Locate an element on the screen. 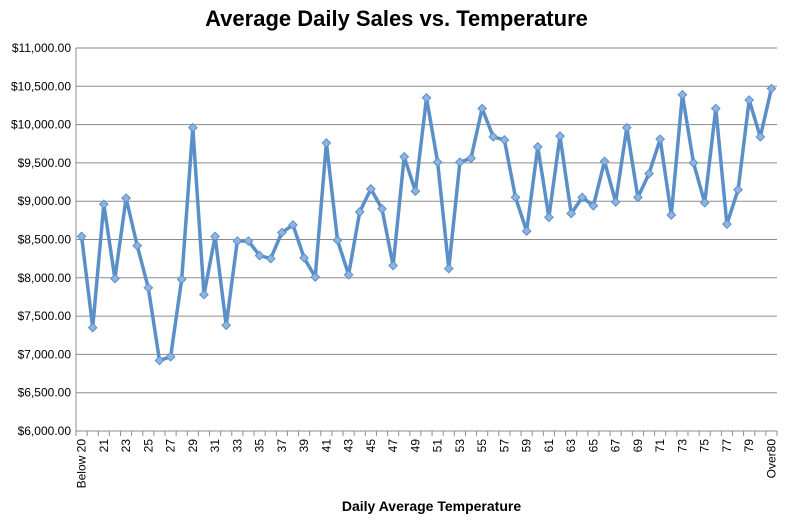  x-tick-label: 65 is located at coordinates (593, 446).